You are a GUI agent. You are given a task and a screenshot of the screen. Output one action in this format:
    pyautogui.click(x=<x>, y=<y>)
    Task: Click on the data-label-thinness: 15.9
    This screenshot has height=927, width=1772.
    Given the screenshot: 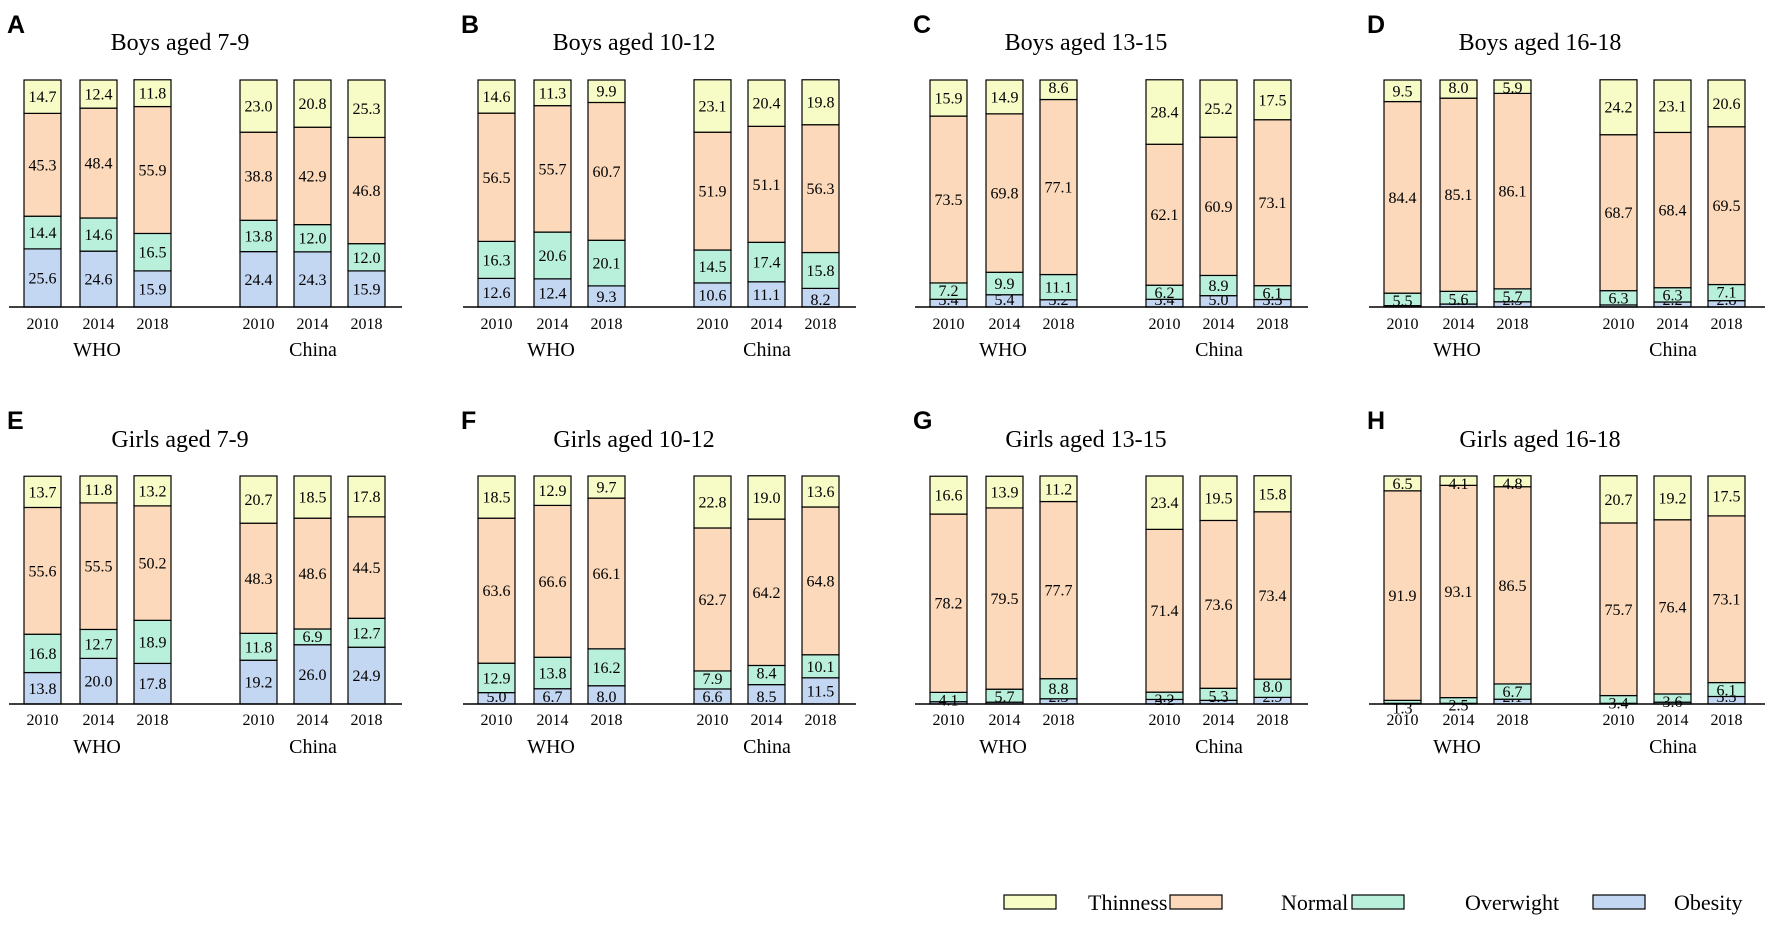 What is the action you would take?
    pyautogui.click(x=949, y=99)
    